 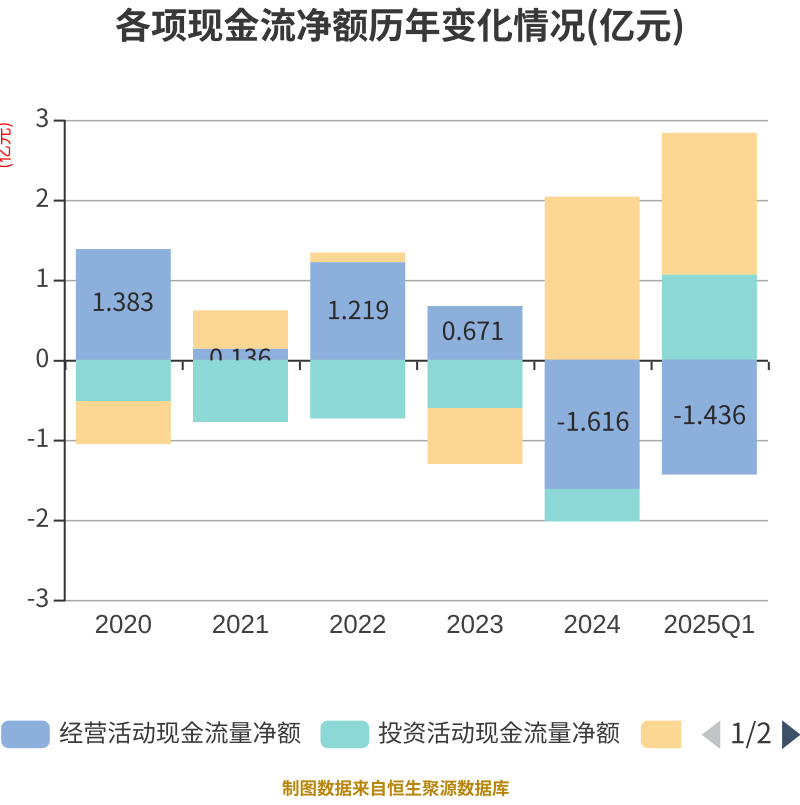 What do you see at coordinates (357, 625) in the screenshot?
I see `svg-text: 2022` at bounding box center [357, 625].